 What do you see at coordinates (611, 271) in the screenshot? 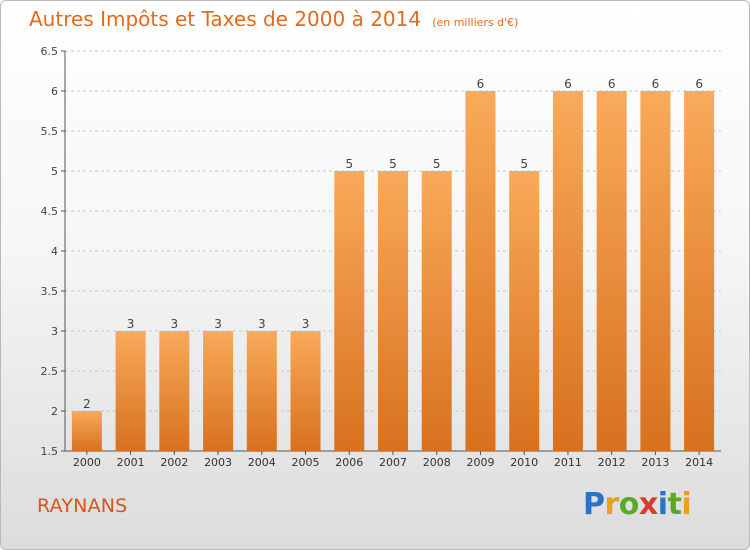
I see `bar-2012` at bounding box center [611, 271].